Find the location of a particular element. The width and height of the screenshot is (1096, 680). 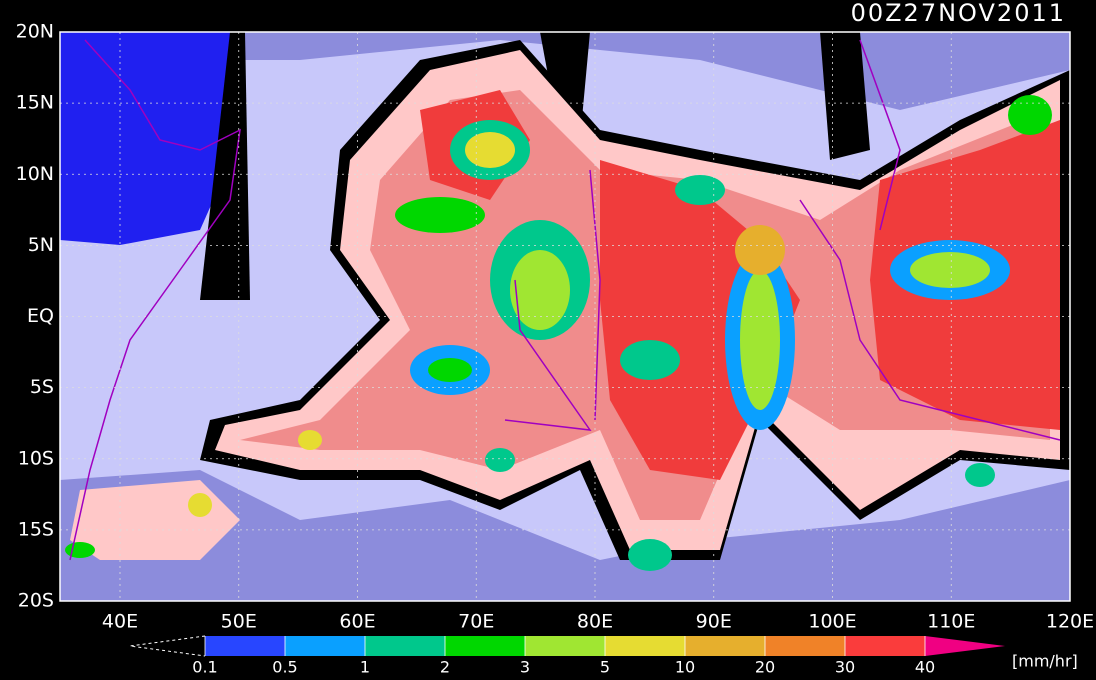

field-dark-blue is located at coordinates (150, 138).